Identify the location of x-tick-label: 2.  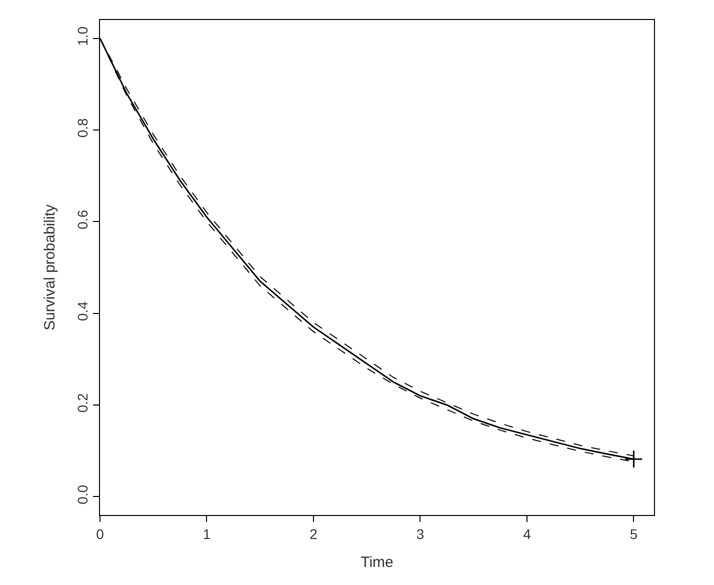
(314, 534).